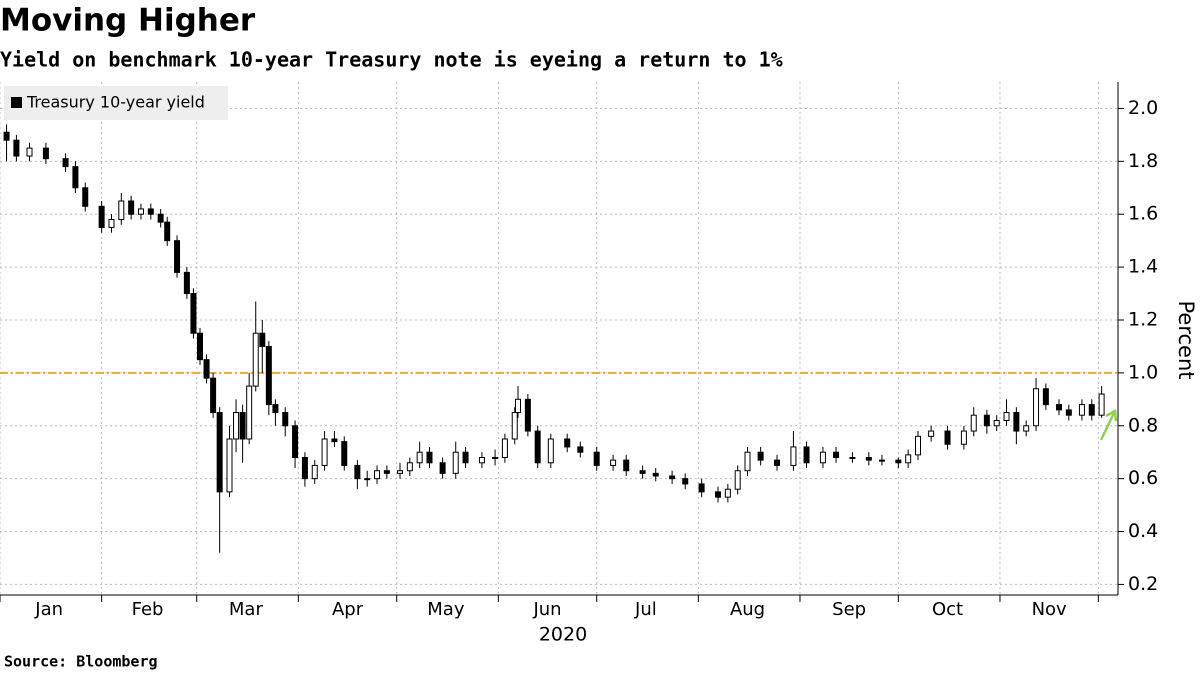 This screenshot has height=675, width=1200. I want to click on y-tick-label: 0.8, so click(1143, 425).